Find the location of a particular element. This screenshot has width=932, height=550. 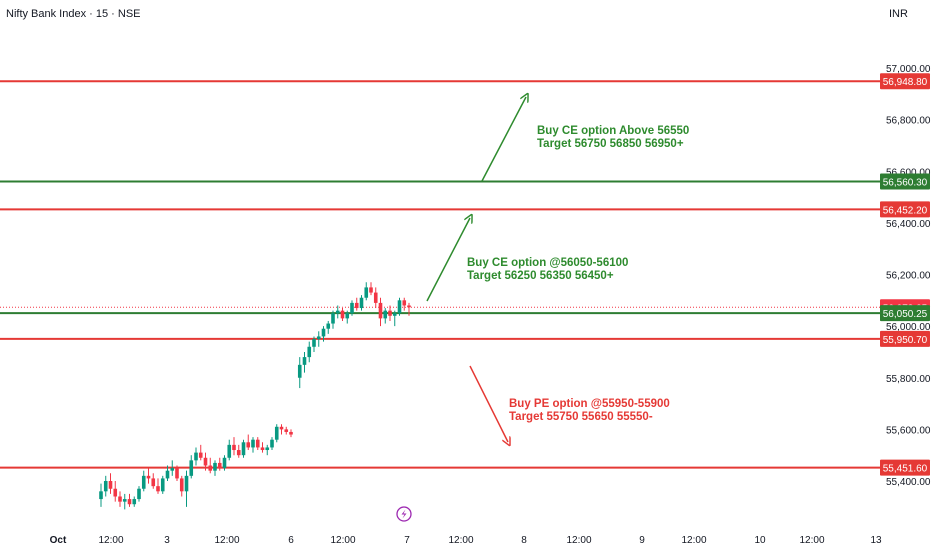

level-price-tag: 56,560.30 is located at coordinates (905, 181).